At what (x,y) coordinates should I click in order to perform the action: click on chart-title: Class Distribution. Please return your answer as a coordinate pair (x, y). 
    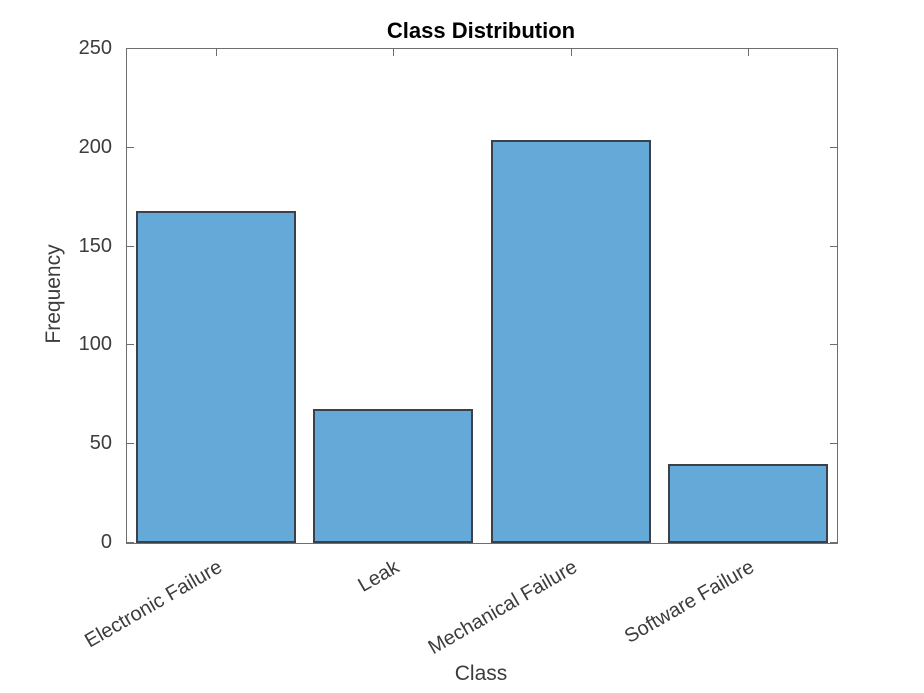
    Looking at the image, I should click on (481, 30).